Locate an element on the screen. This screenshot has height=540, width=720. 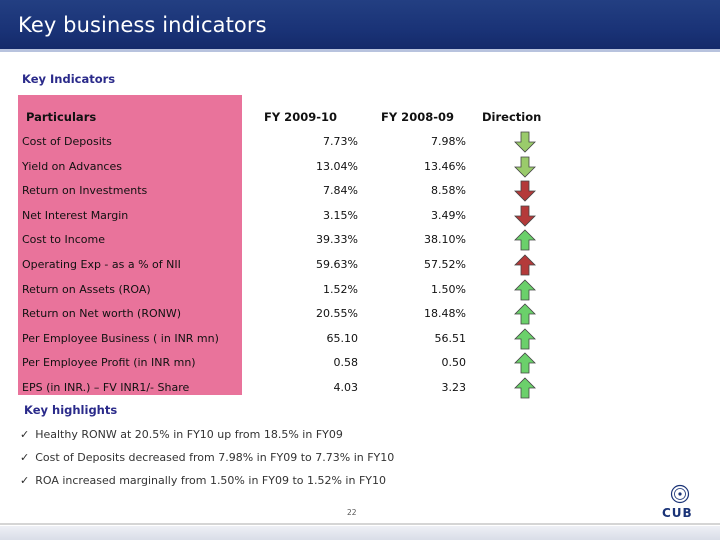
row-label: Return on Assets (ROA) is located at coordinates (86, 289).